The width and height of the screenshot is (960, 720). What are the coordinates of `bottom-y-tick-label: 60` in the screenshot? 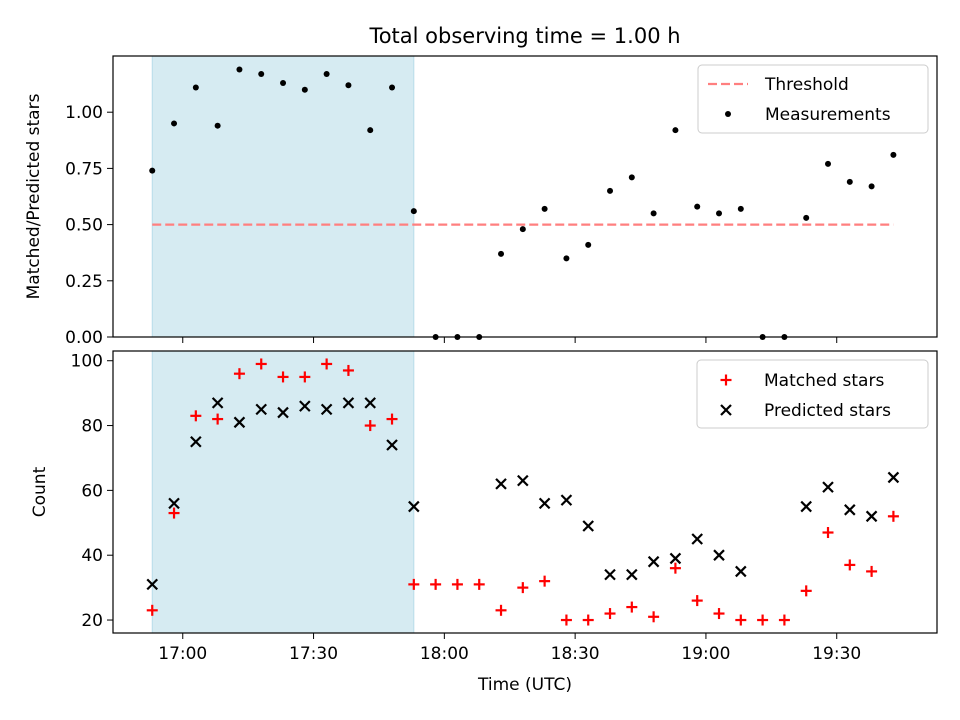 It's located at (92, 491).